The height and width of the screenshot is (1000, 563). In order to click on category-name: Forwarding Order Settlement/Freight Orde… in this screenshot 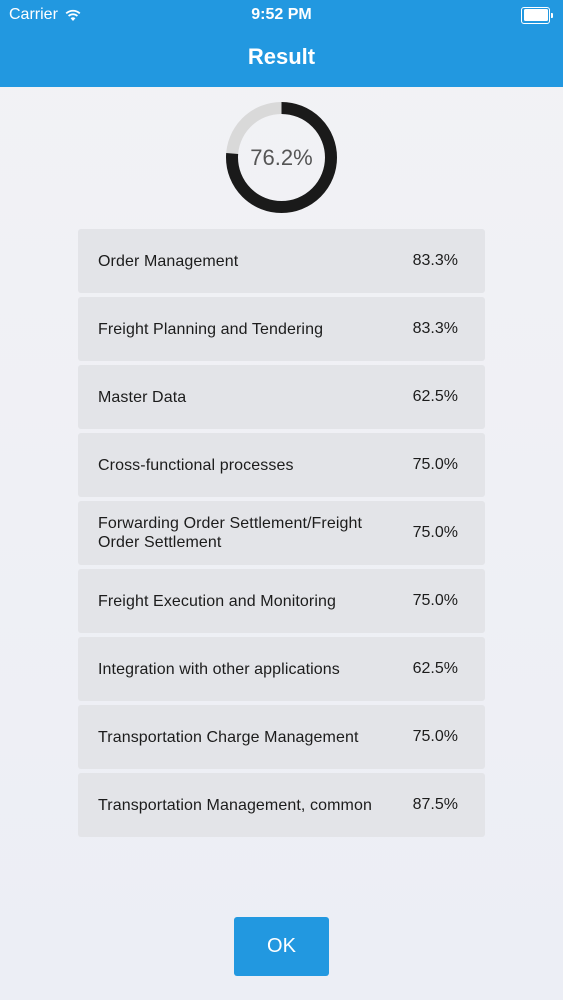, I will do `click(230, 533)`.